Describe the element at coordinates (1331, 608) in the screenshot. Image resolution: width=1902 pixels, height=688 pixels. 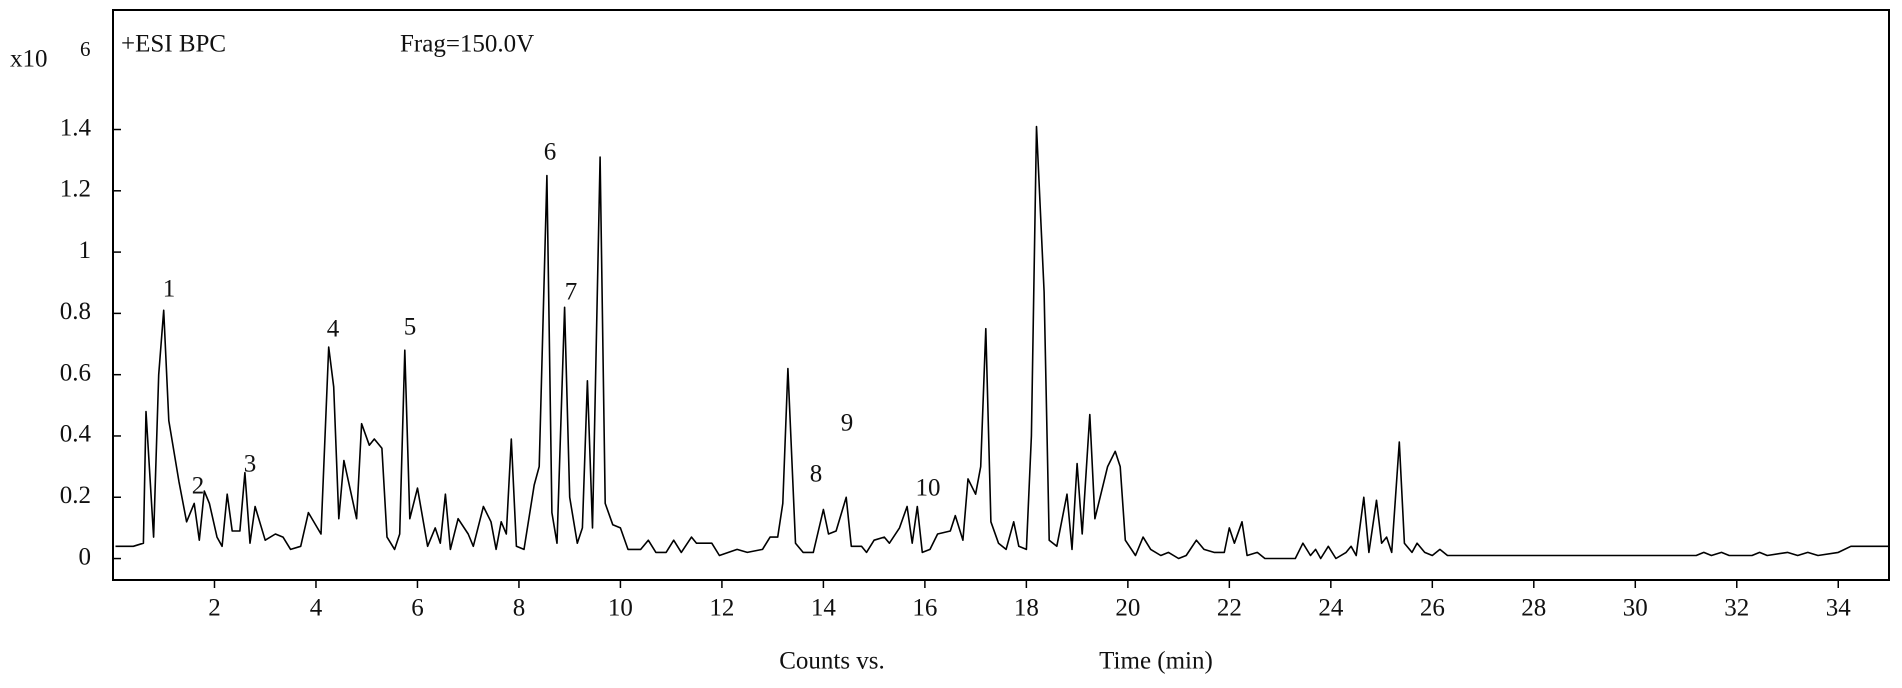
I see `x-tick-label: 24` at that location.